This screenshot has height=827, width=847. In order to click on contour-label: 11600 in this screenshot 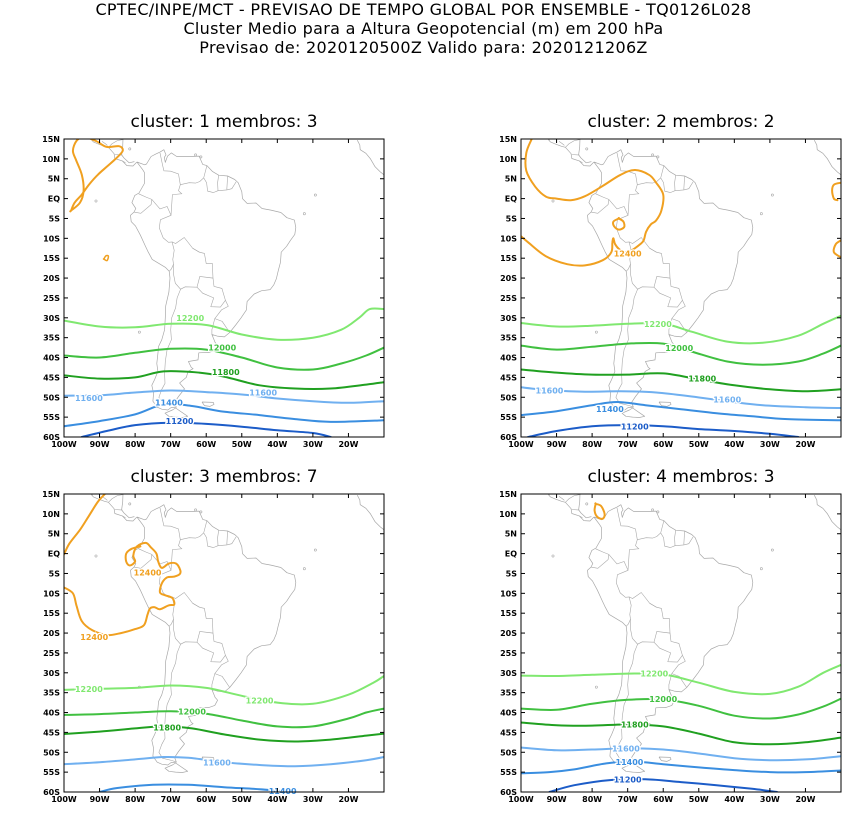, I will do `click(217, 763)`.